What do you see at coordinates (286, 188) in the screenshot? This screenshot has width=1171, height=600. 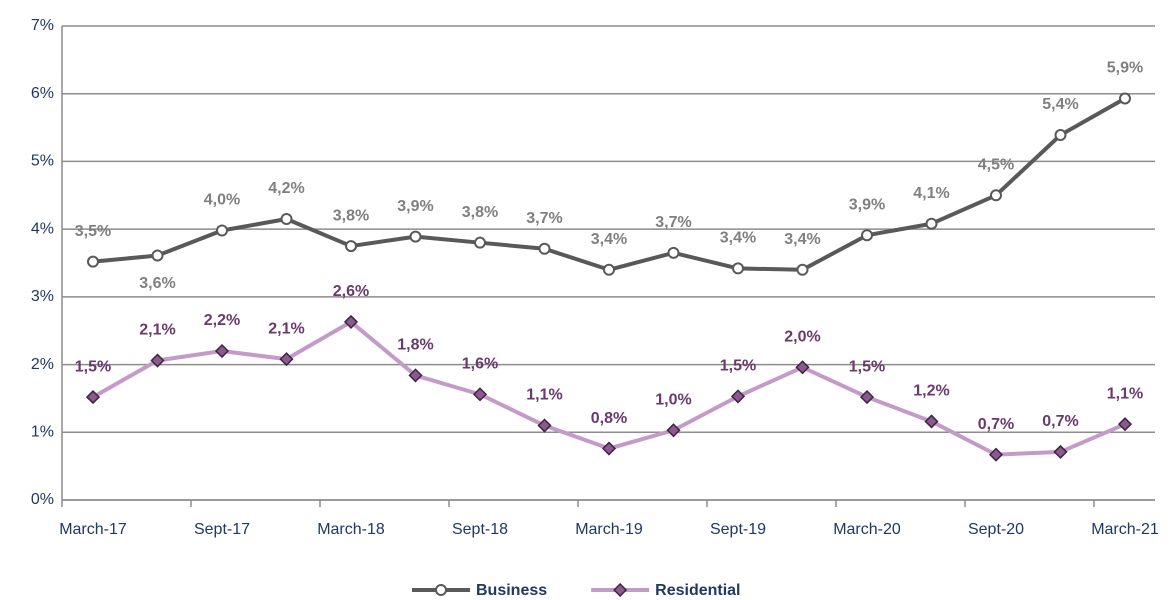 I see `data-label: 4,2%` at bounding box center [286, 188].